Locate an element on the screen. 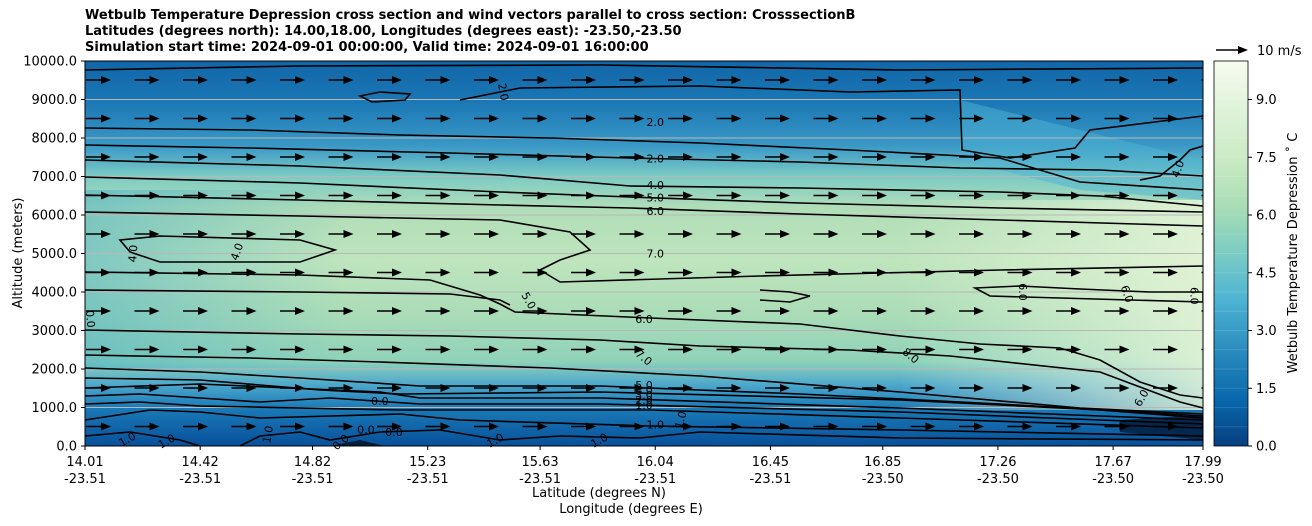 The height and width of the screenshot is (526, 1312). contour-label-text: 3.0 is located at coordinates (644, 395).